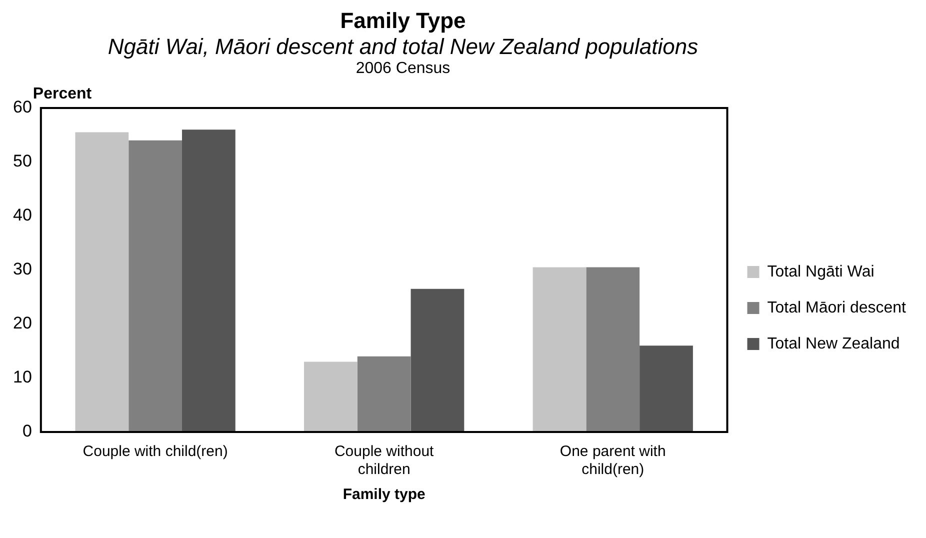 Image resolution: width=926 pixels, height=538 pixels. I want to click on x-tick-label: Couple without children, so click(384, 460).